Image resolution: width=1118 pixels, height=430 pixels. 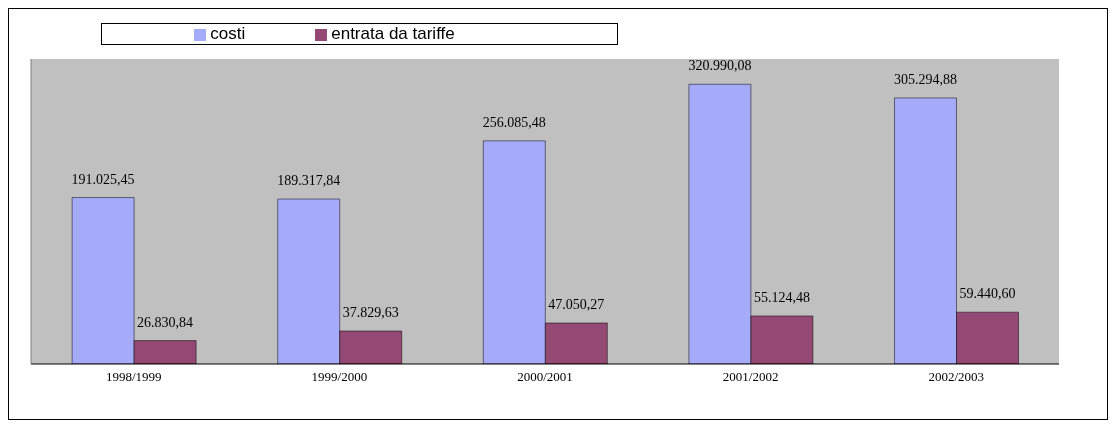 What do you see at coordinates (309, 181) in the screenshot?
I see `data-label: 189.317,84` at bounding box center [309, 181].